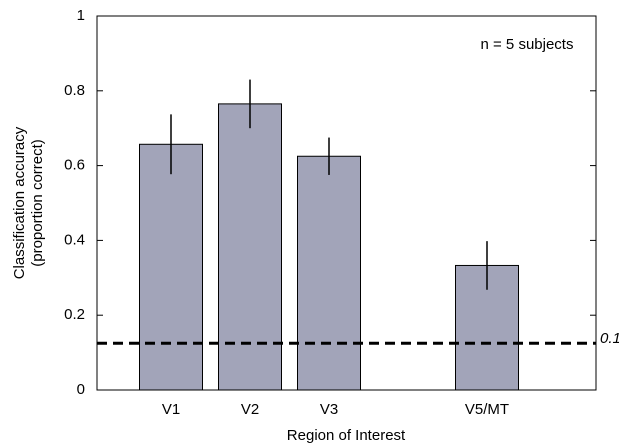 This screenshot has width=619, height=447. What do you see at coordinates (74, 314) in the screenshot?
I see `y-tick-label: 0.2` at bounding box center [74, 314].